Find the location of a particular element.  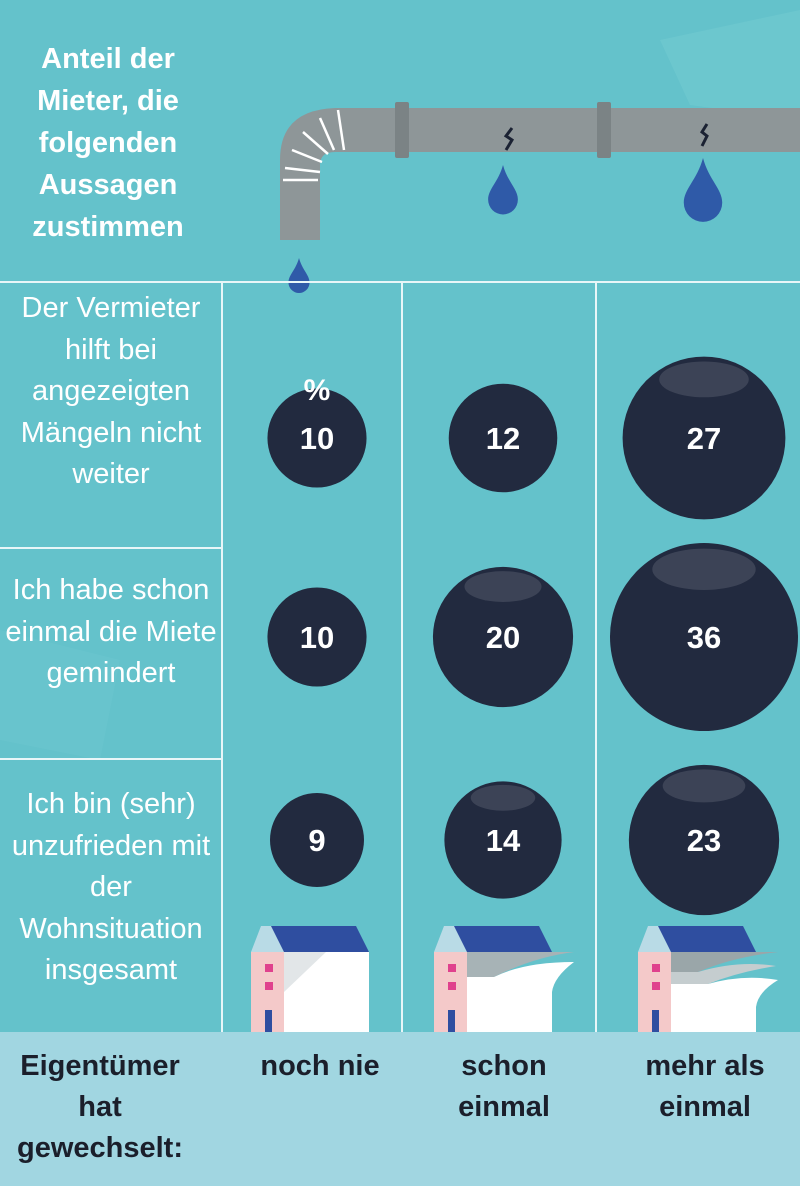

bubble-r1-c1 is located at coordinates (317, 438).